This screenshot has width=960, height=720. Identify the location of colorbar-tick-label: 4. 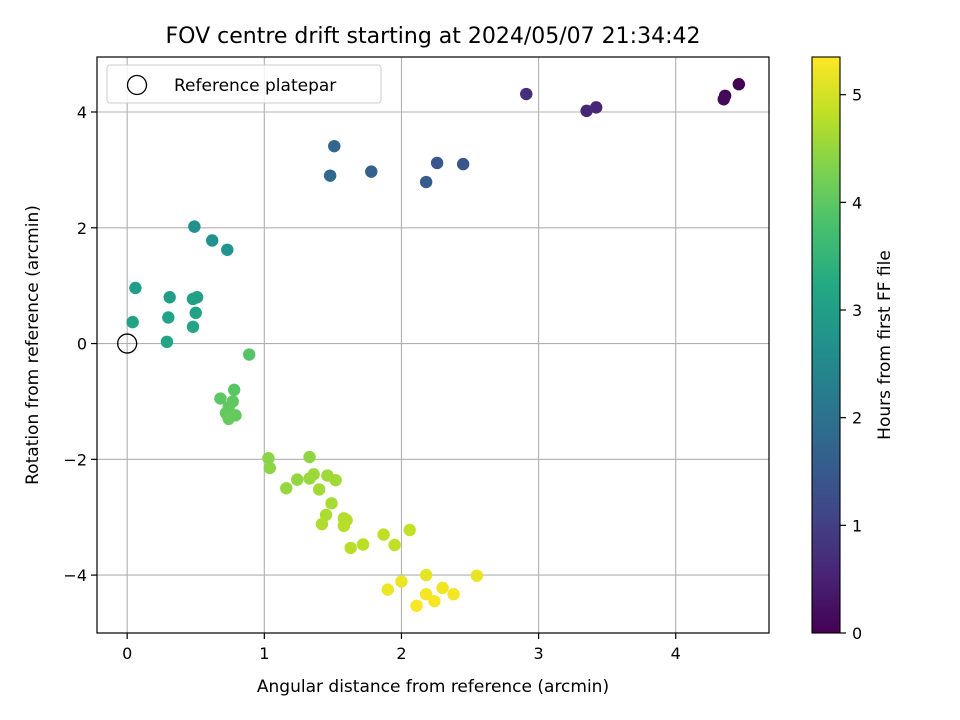
(857, 202).